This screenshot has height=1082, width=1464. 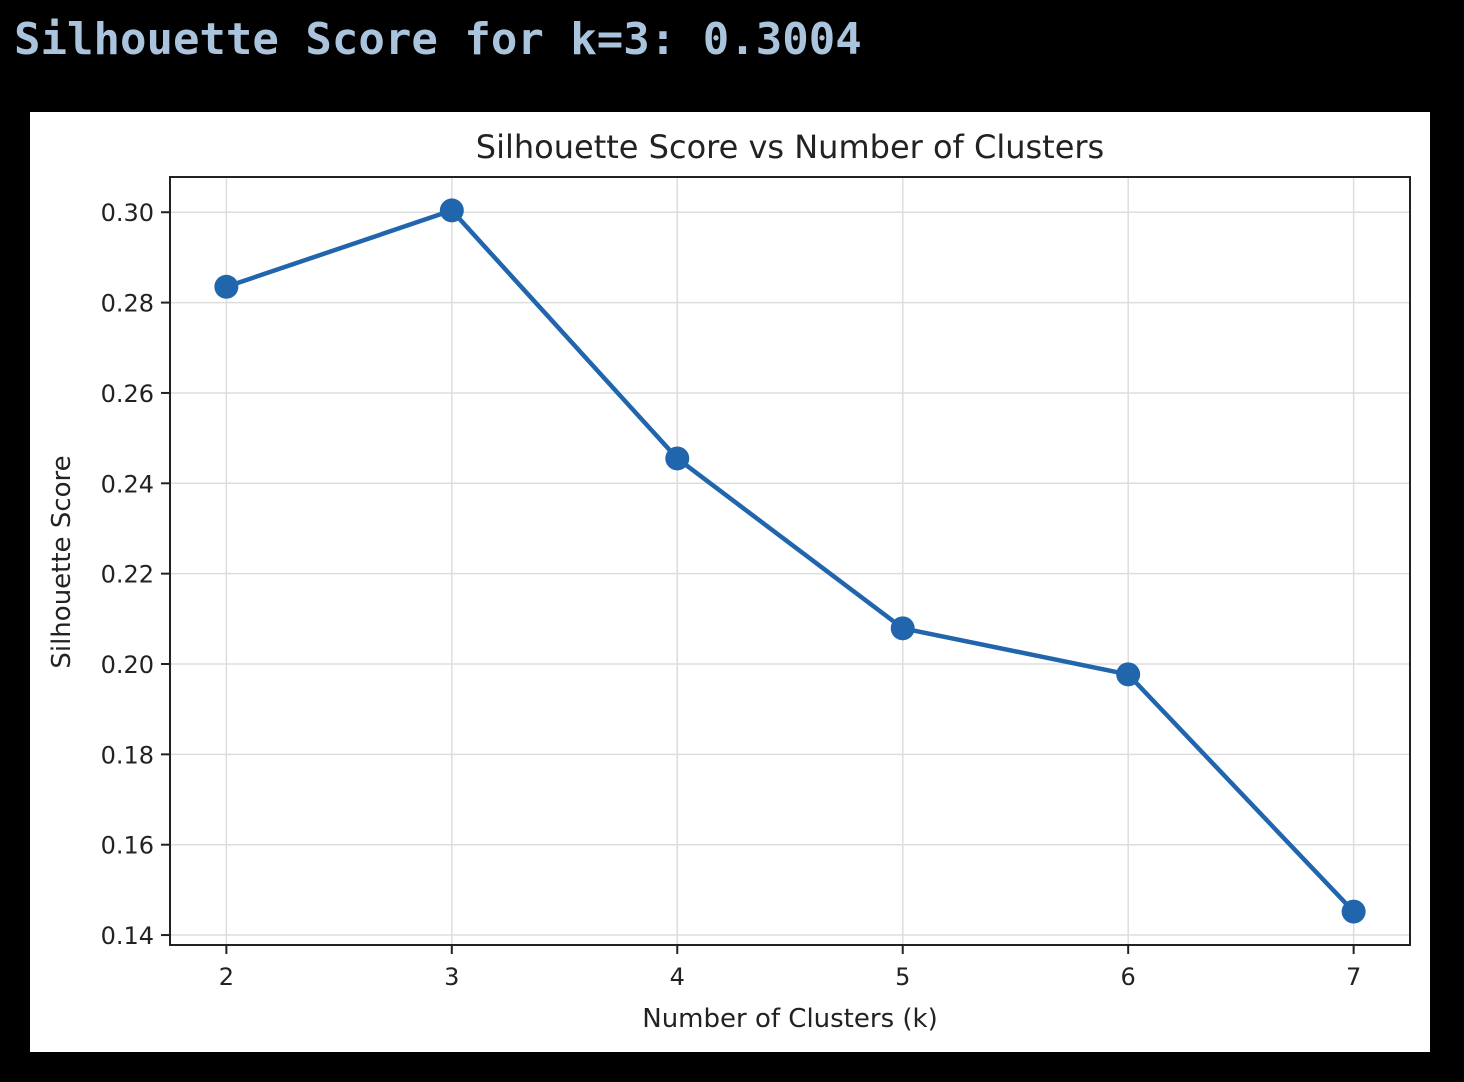 I want to click on y-axis: 0.14 0.16 0.18 0.20 0.22 0.24 0.26 0.28 0.30, so click(x=135, y=574).